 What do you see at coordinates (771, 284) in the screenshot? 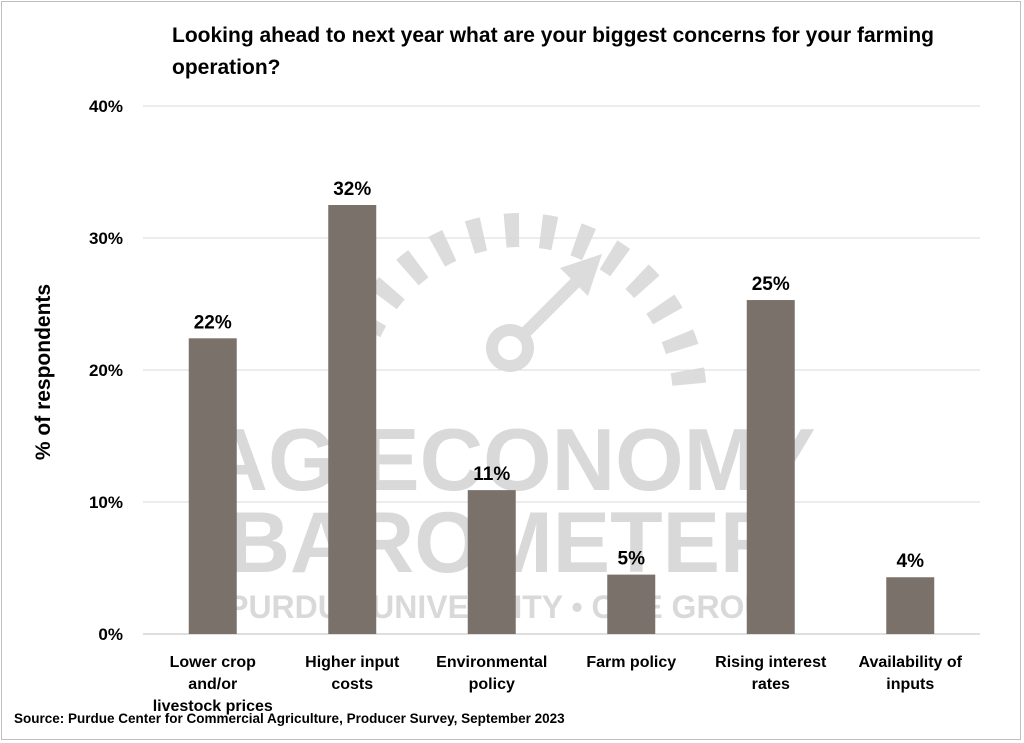
I see `data-label: 25%` at bounding box center [771, 284].